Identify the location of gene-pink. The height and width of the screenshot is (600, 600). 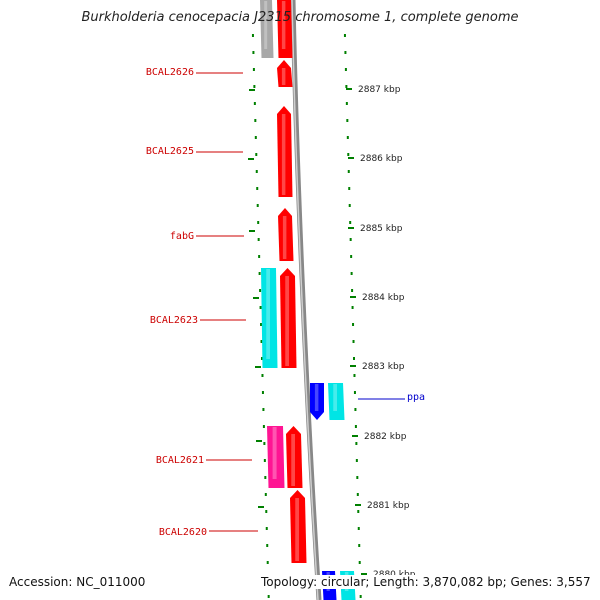
(276, 457).